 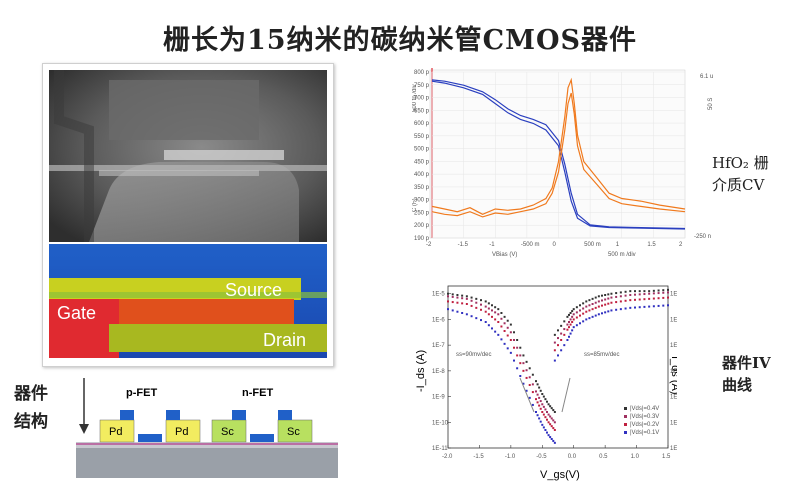 What do you see at coordinates (438, 346) in the screenshot?
I see `iv-y-tick-left: 1E-7` at bounding box center [438, 346].